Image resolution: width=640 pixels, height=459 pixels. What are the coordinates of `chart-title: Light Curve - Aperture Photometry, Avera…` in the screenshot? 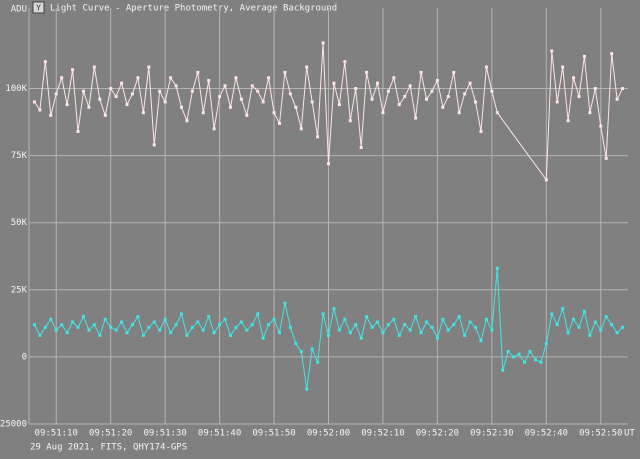 It's located at (193, 9).